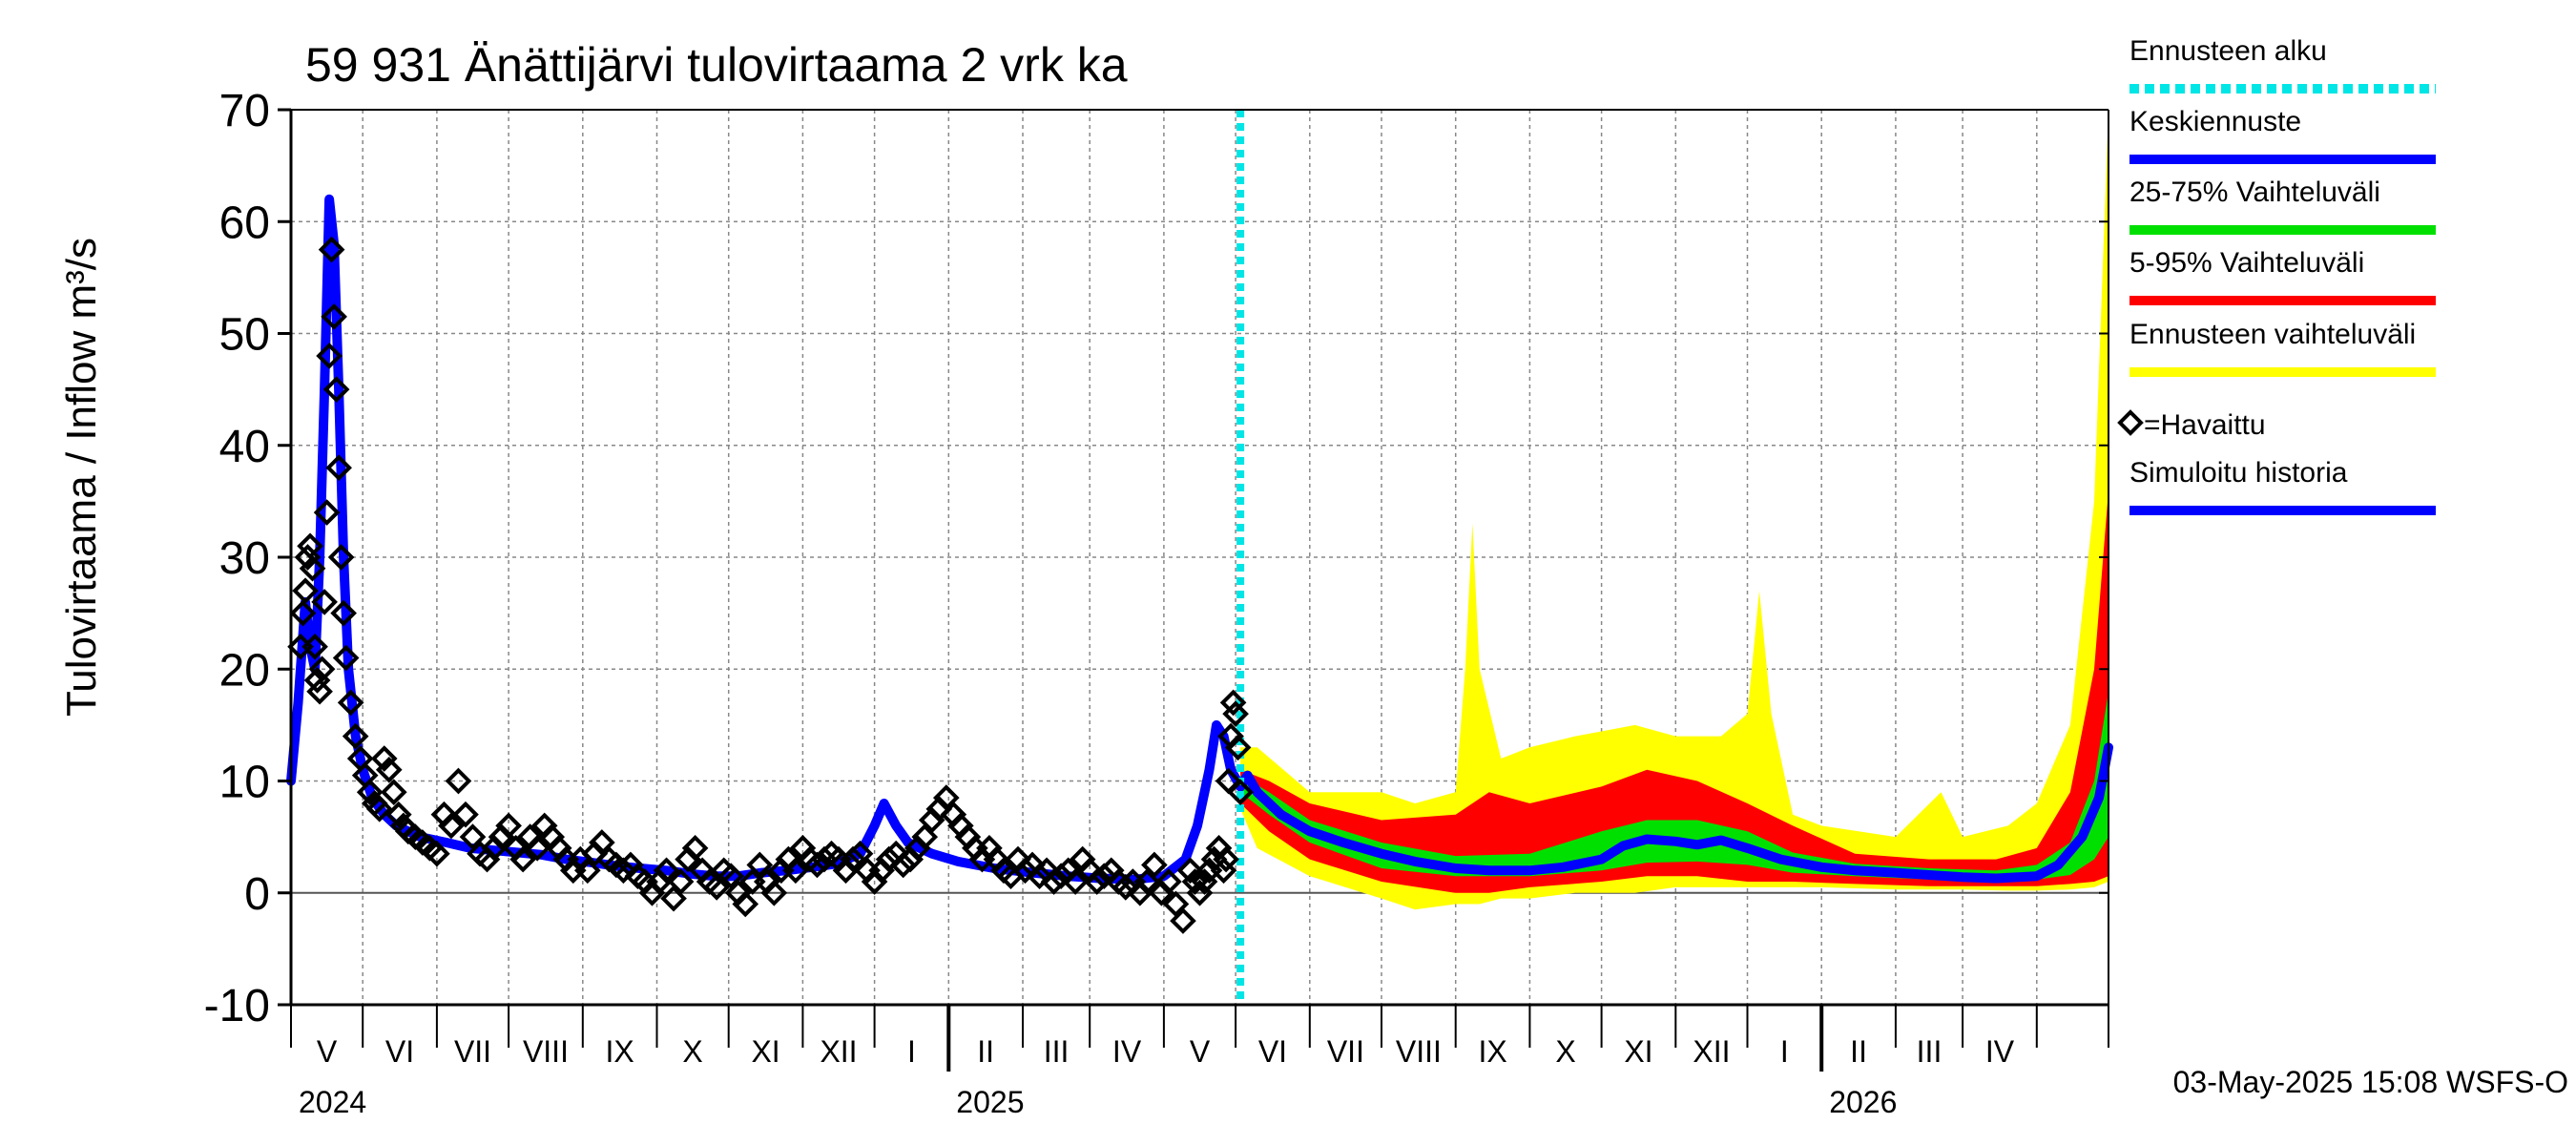 This screenshot has width=2576, height=1145. Describe the element at coordinates (244, 670) in the screenshot. I see `y-tick-label: 20` at that location.